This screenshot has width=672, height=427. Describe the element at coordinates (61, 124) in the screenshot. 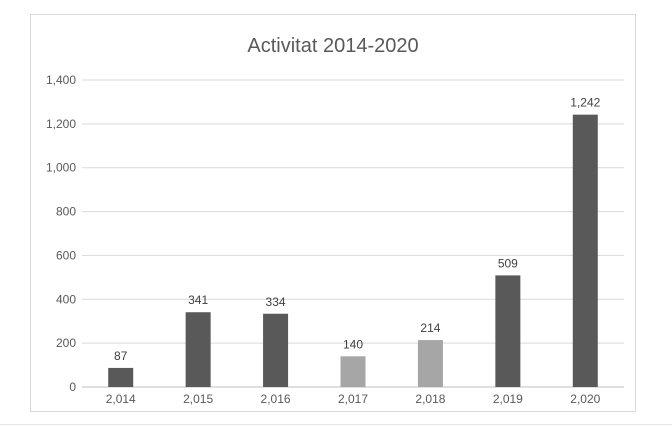

I see `y-tick-label: 1,200` at that location.